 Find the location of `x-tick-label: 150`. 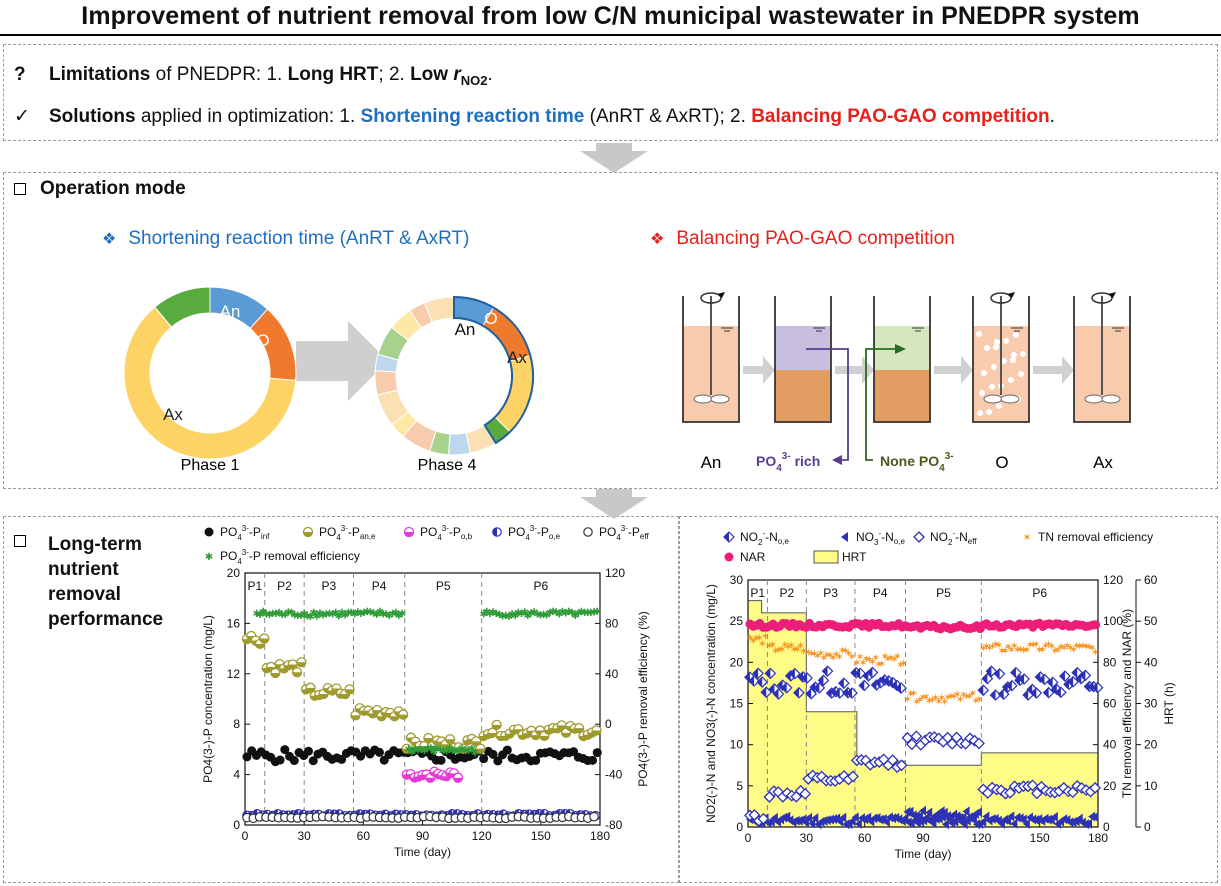

x-tick-label: 150 is located at coordinates (1040, 838).